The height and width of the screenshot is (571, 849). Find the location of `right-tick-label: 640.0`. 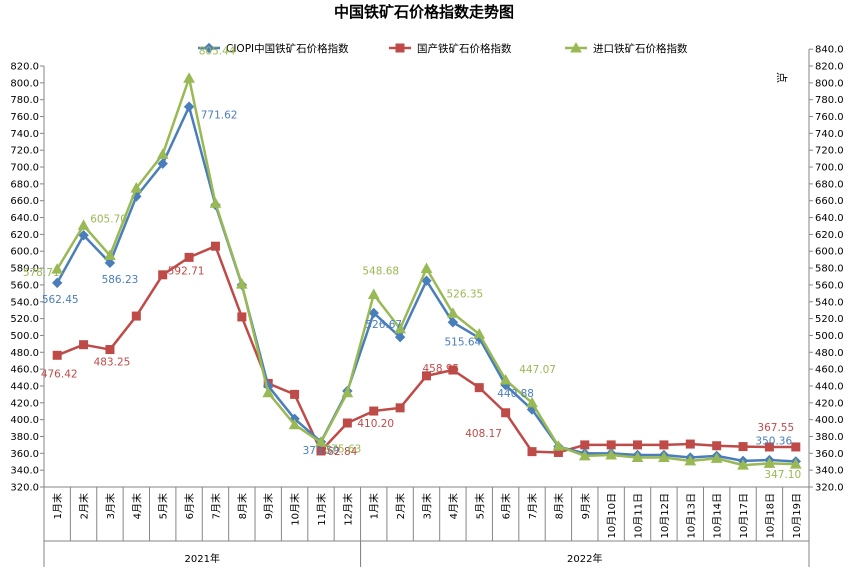

right-tick-label: 640.0 is located at coordinates (829, 218).